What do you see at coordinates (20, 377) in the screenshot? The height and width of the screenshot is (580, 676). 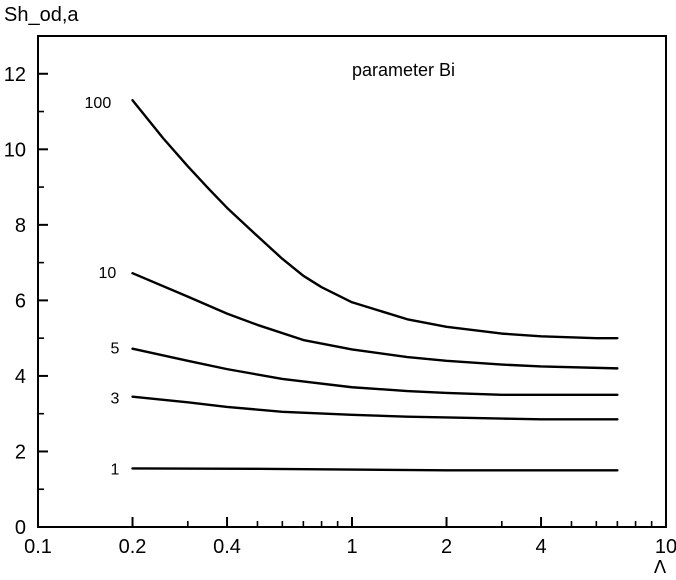 I see `y-tick-label: 4` at bounding box center [20, 377].